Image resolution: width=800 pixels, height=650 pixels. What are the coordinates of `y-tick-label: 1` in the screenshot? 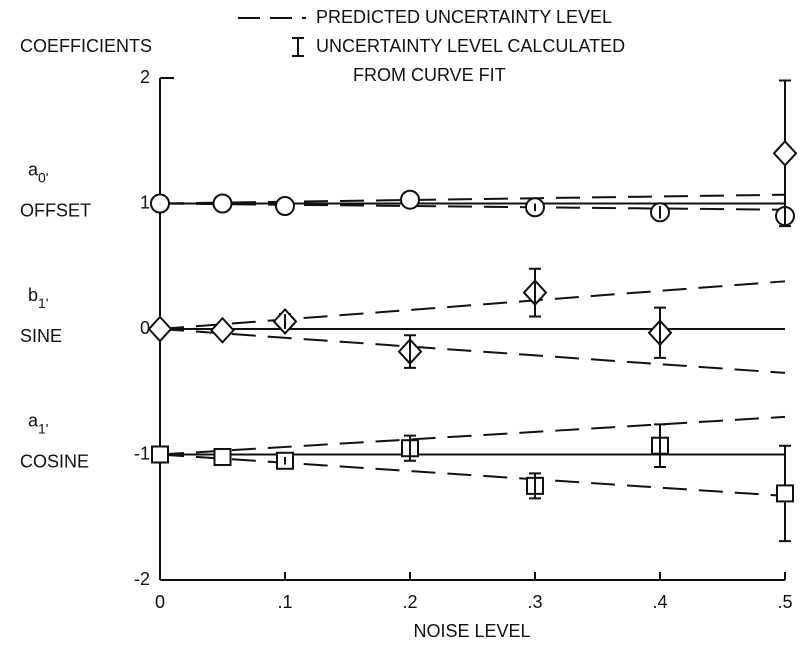 It's located at (145, 202).